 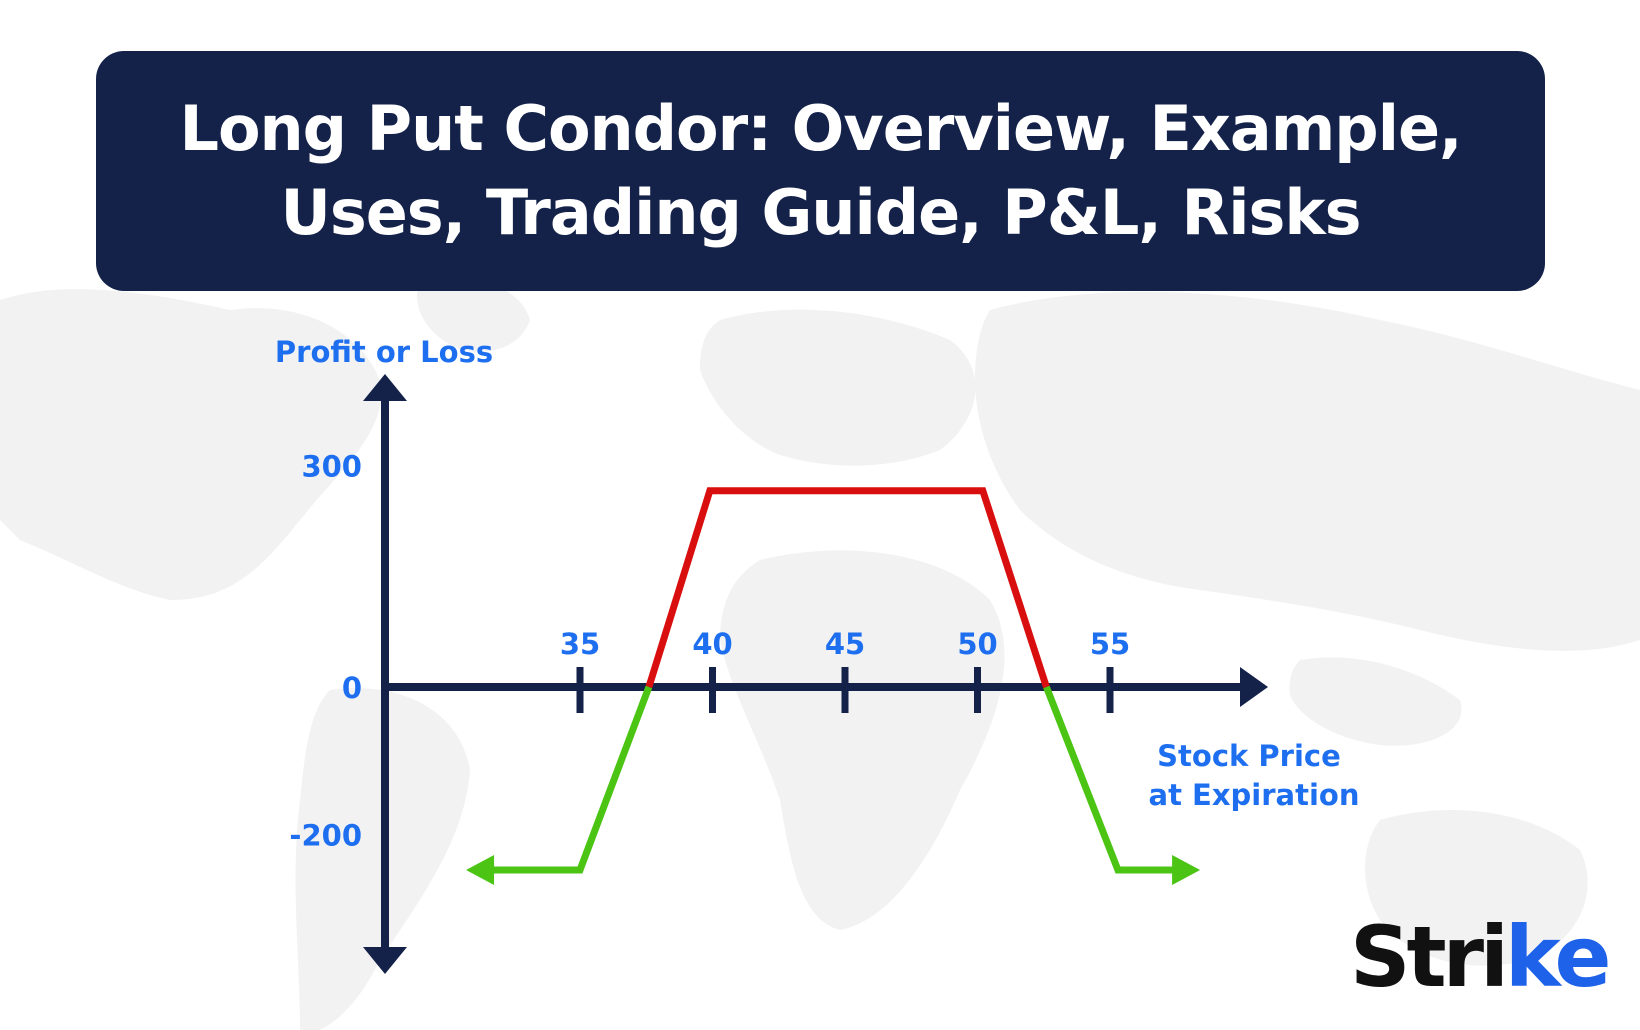 What do you see at coordinates (820, 212) in the screenshot?
I see `title-line-2: Uses, Trading Guide, P&L, Risks` at bounding box center [820, 212].